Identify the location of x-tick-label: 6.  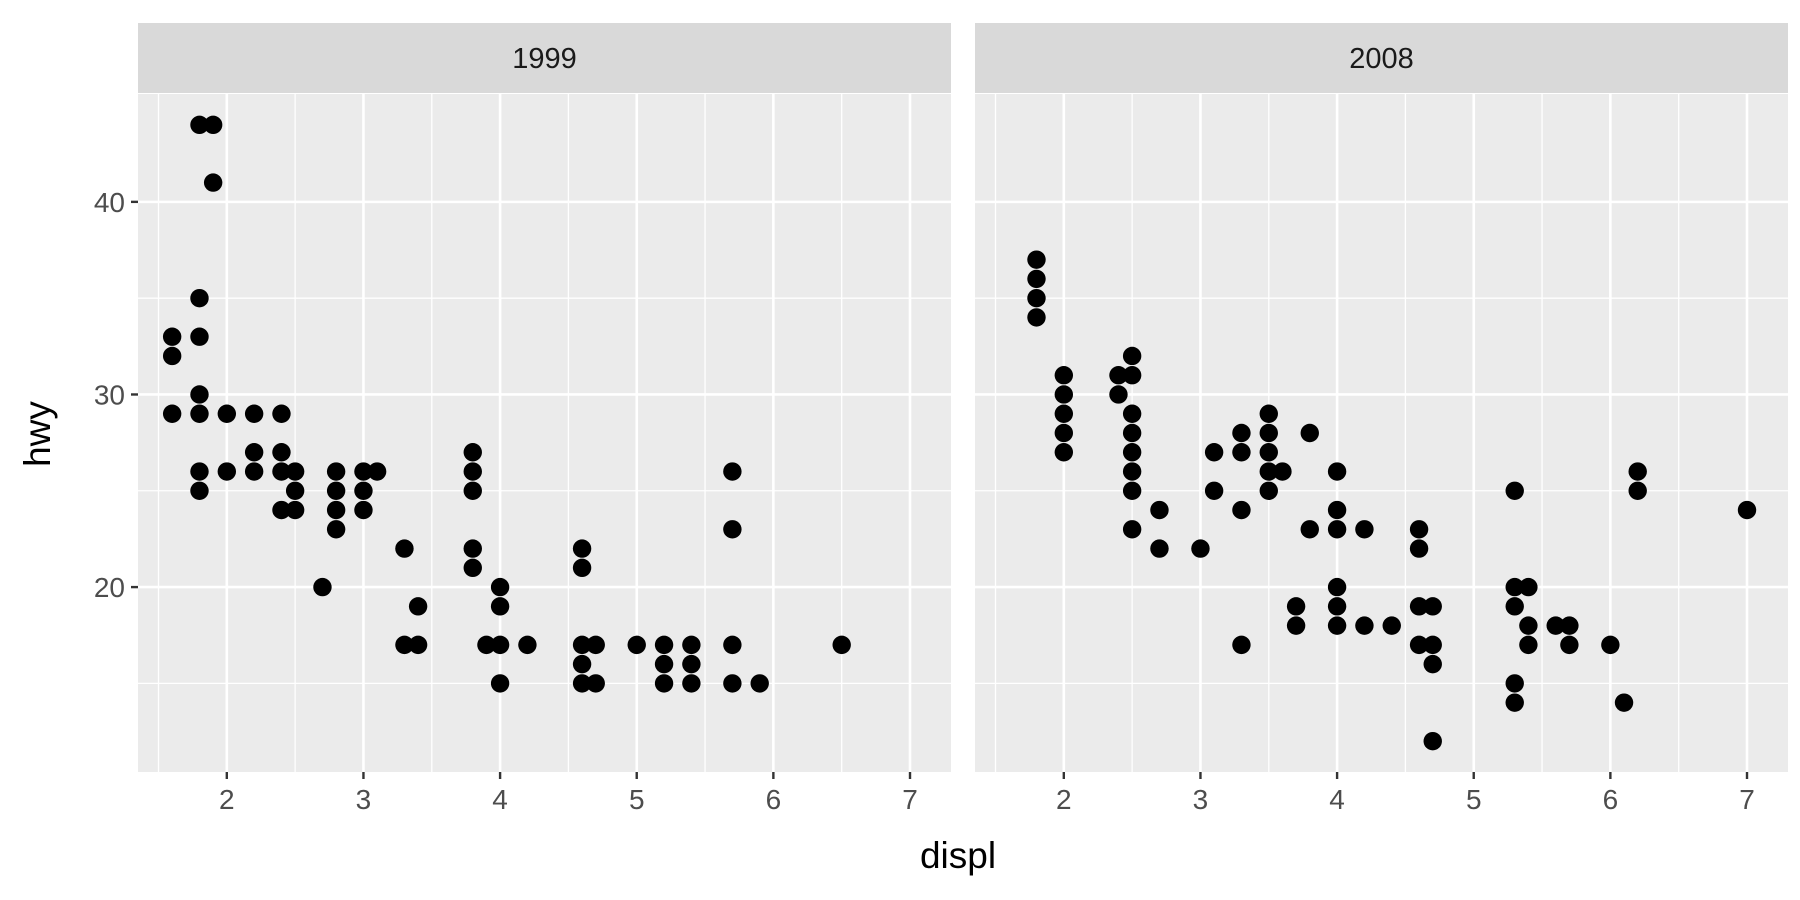
(774, 799).